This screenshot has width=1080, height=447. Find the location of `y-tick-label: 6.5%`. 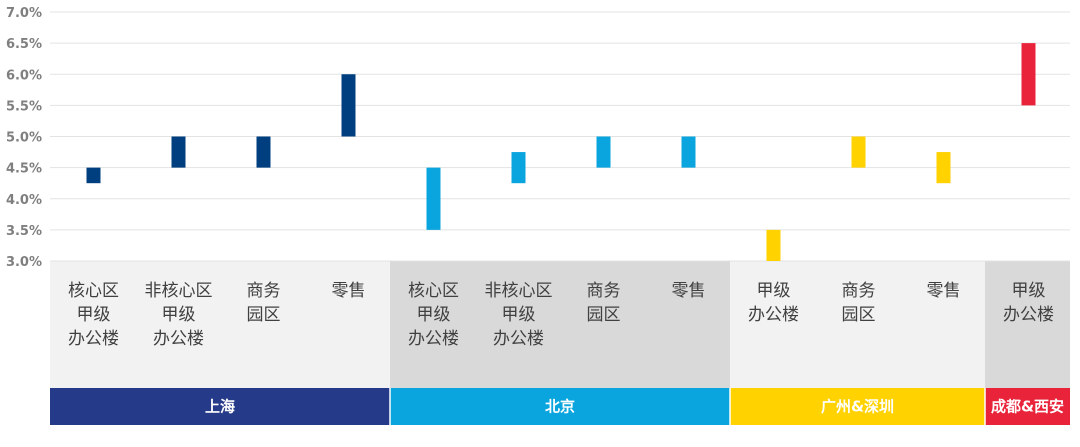

y-tick-label: 6.5% is located at coordinates (24, 44).